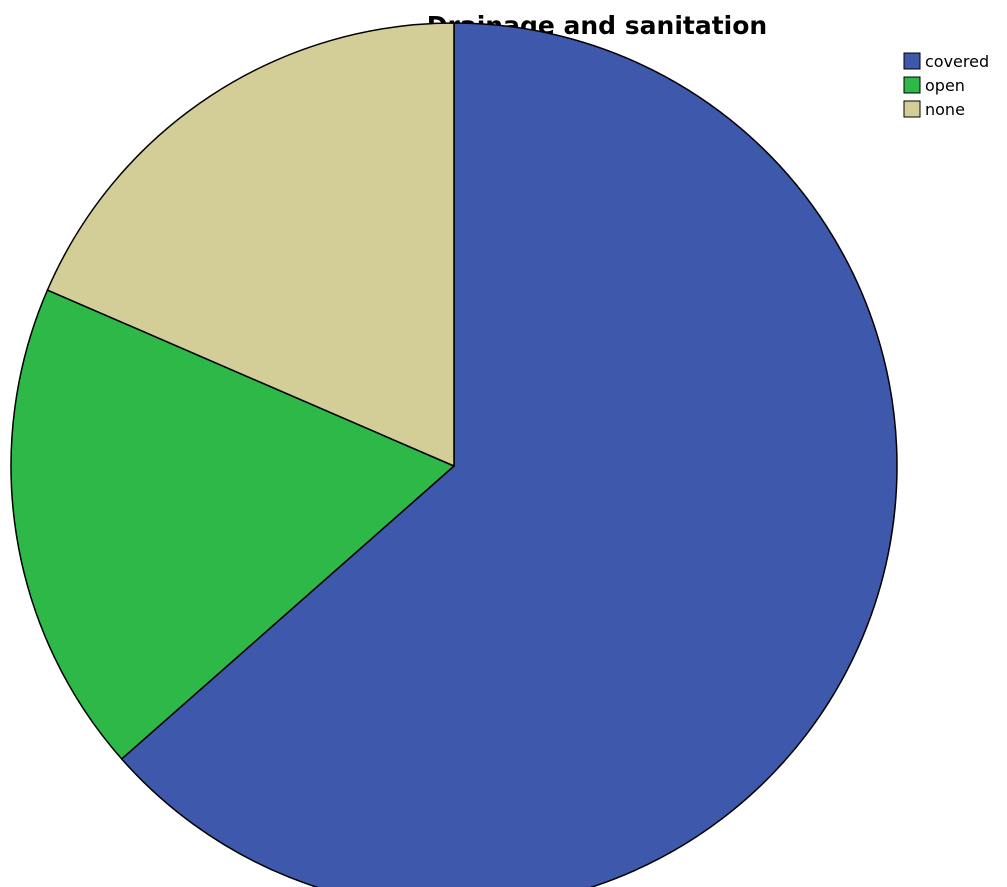  Describe the element at coordinates (912, 109) in the screenshot. I see `legend-swatch-none` at that location.